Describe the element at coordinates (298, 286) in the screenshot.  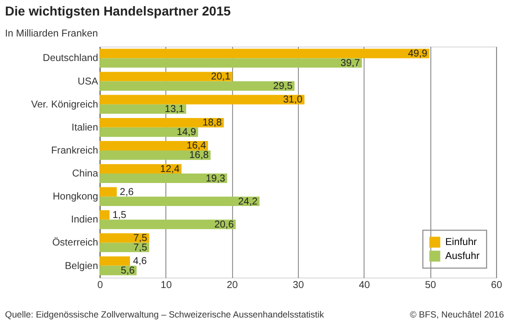
I see `x-tick-label: 30` at that location.